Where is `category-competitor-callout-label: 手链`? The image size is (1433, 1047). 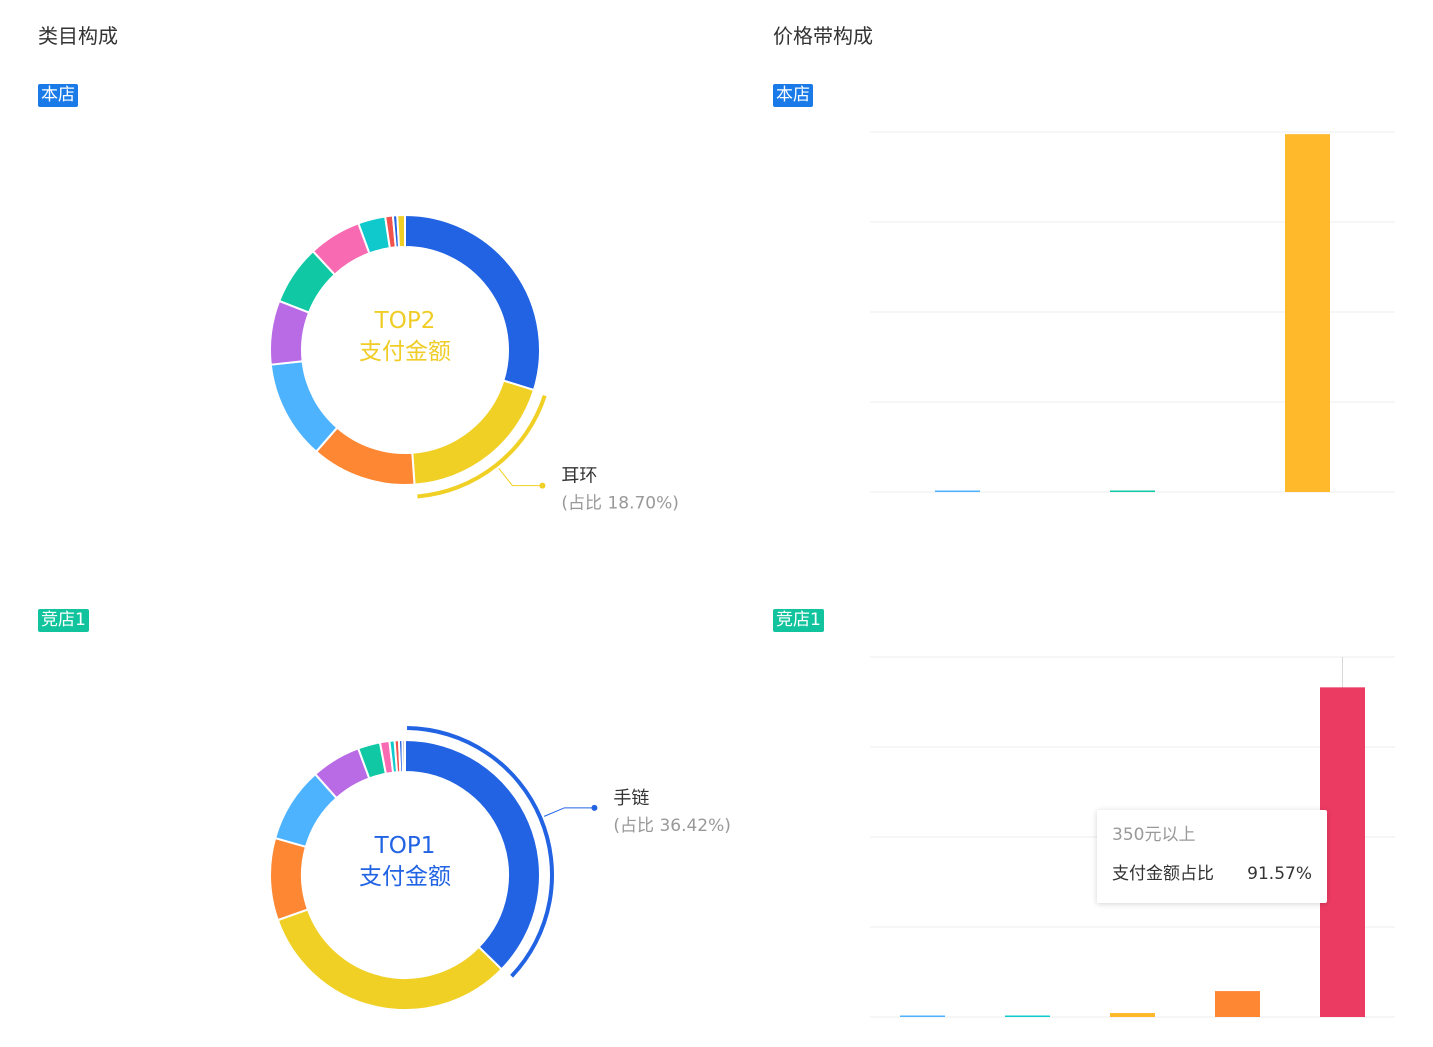 category-competitor-callout-label: 手链 is located at coordinates (631, 798).